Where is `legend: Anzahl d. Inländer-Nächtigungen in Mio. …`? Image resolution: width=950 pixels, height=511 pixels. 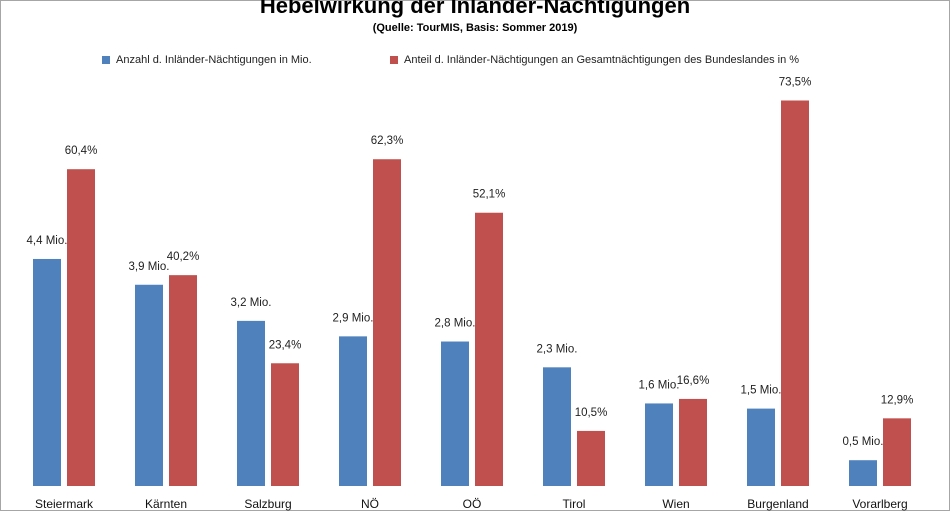
legend: Anzahl d. Inländer-Nächtigungen in Mio. … is located at coordinates (475, 62).